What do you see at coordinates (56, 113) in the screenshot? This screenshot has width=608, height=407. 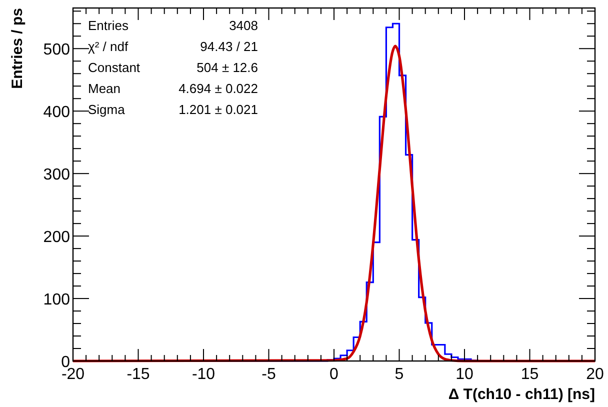 I see `y-tick-label: 400` at bounding box center [56, 113].